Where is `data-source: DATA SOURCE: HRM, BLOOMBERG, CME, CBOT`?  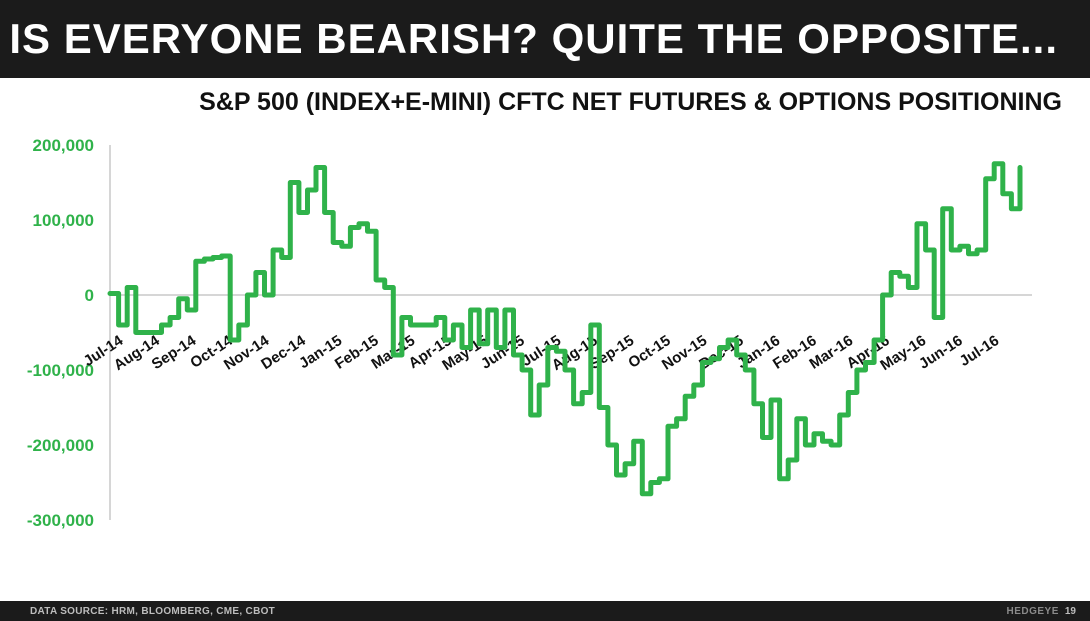
data-source: DATA SOURCE: HRM, BLOOMBERG, CME, CBOT is located at coordinates (153, 611).